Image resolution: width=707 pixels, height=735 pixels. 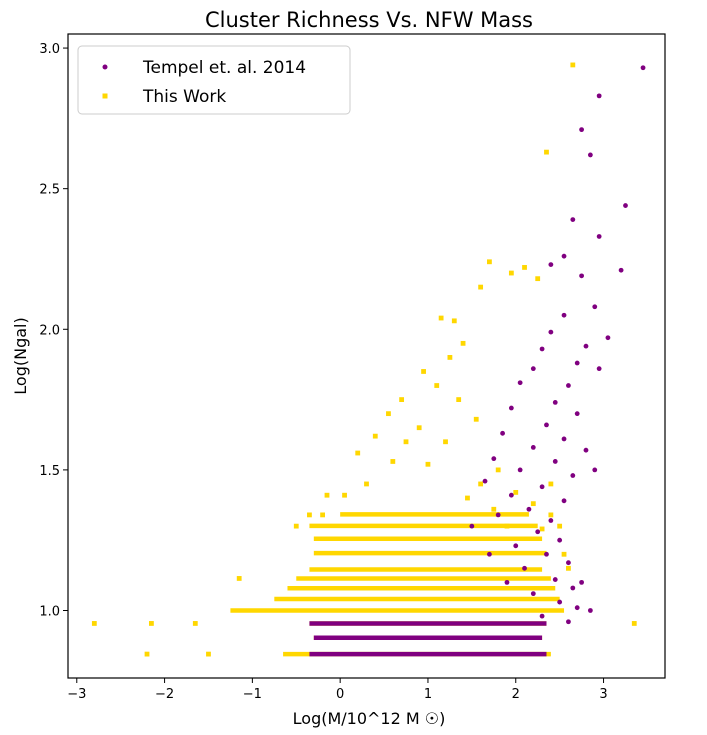 What do you see at coordinates (184, 97) in the screenshot?
I see `legend-label-this-work: This Work` at bounding box center [184, 97].